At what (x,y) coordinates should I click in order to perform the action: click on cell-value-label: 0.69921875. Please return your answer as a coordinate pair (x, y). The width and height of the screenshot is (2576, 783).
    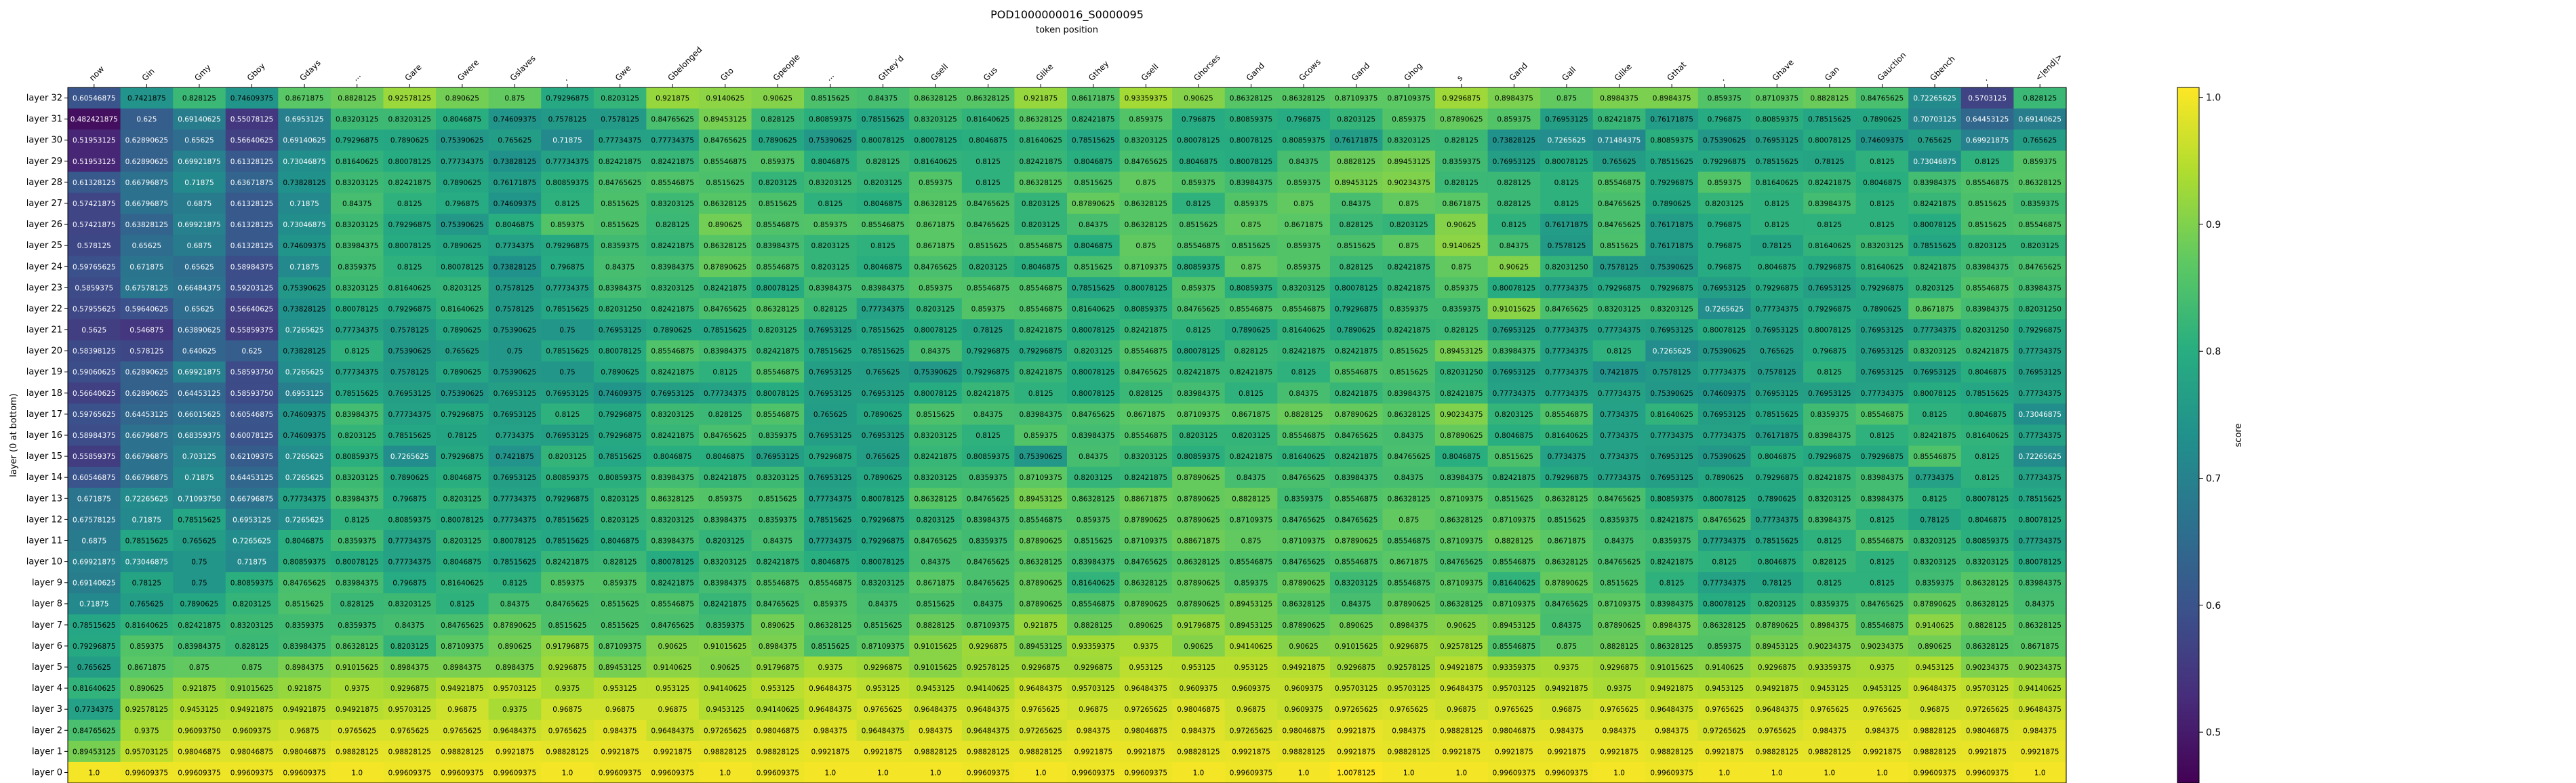
    Looking at the image, I should click on (199, 162).